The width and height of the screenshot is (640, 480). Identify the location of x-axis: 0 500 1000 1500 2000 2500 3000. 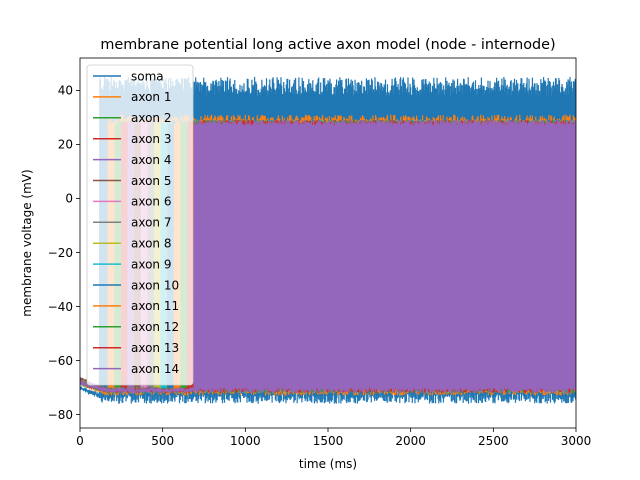
(333, 438).